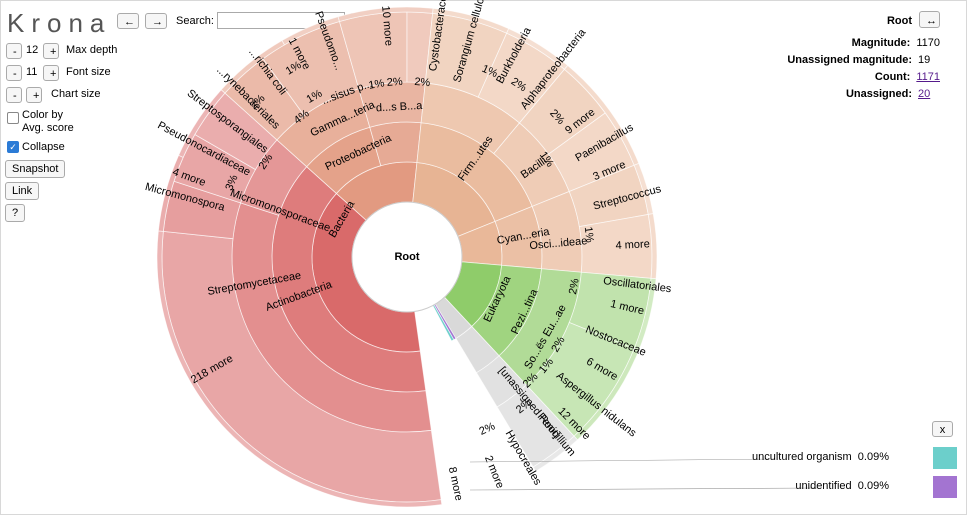  I want to click on font-size-decrease-button: -, so click(14, 73).